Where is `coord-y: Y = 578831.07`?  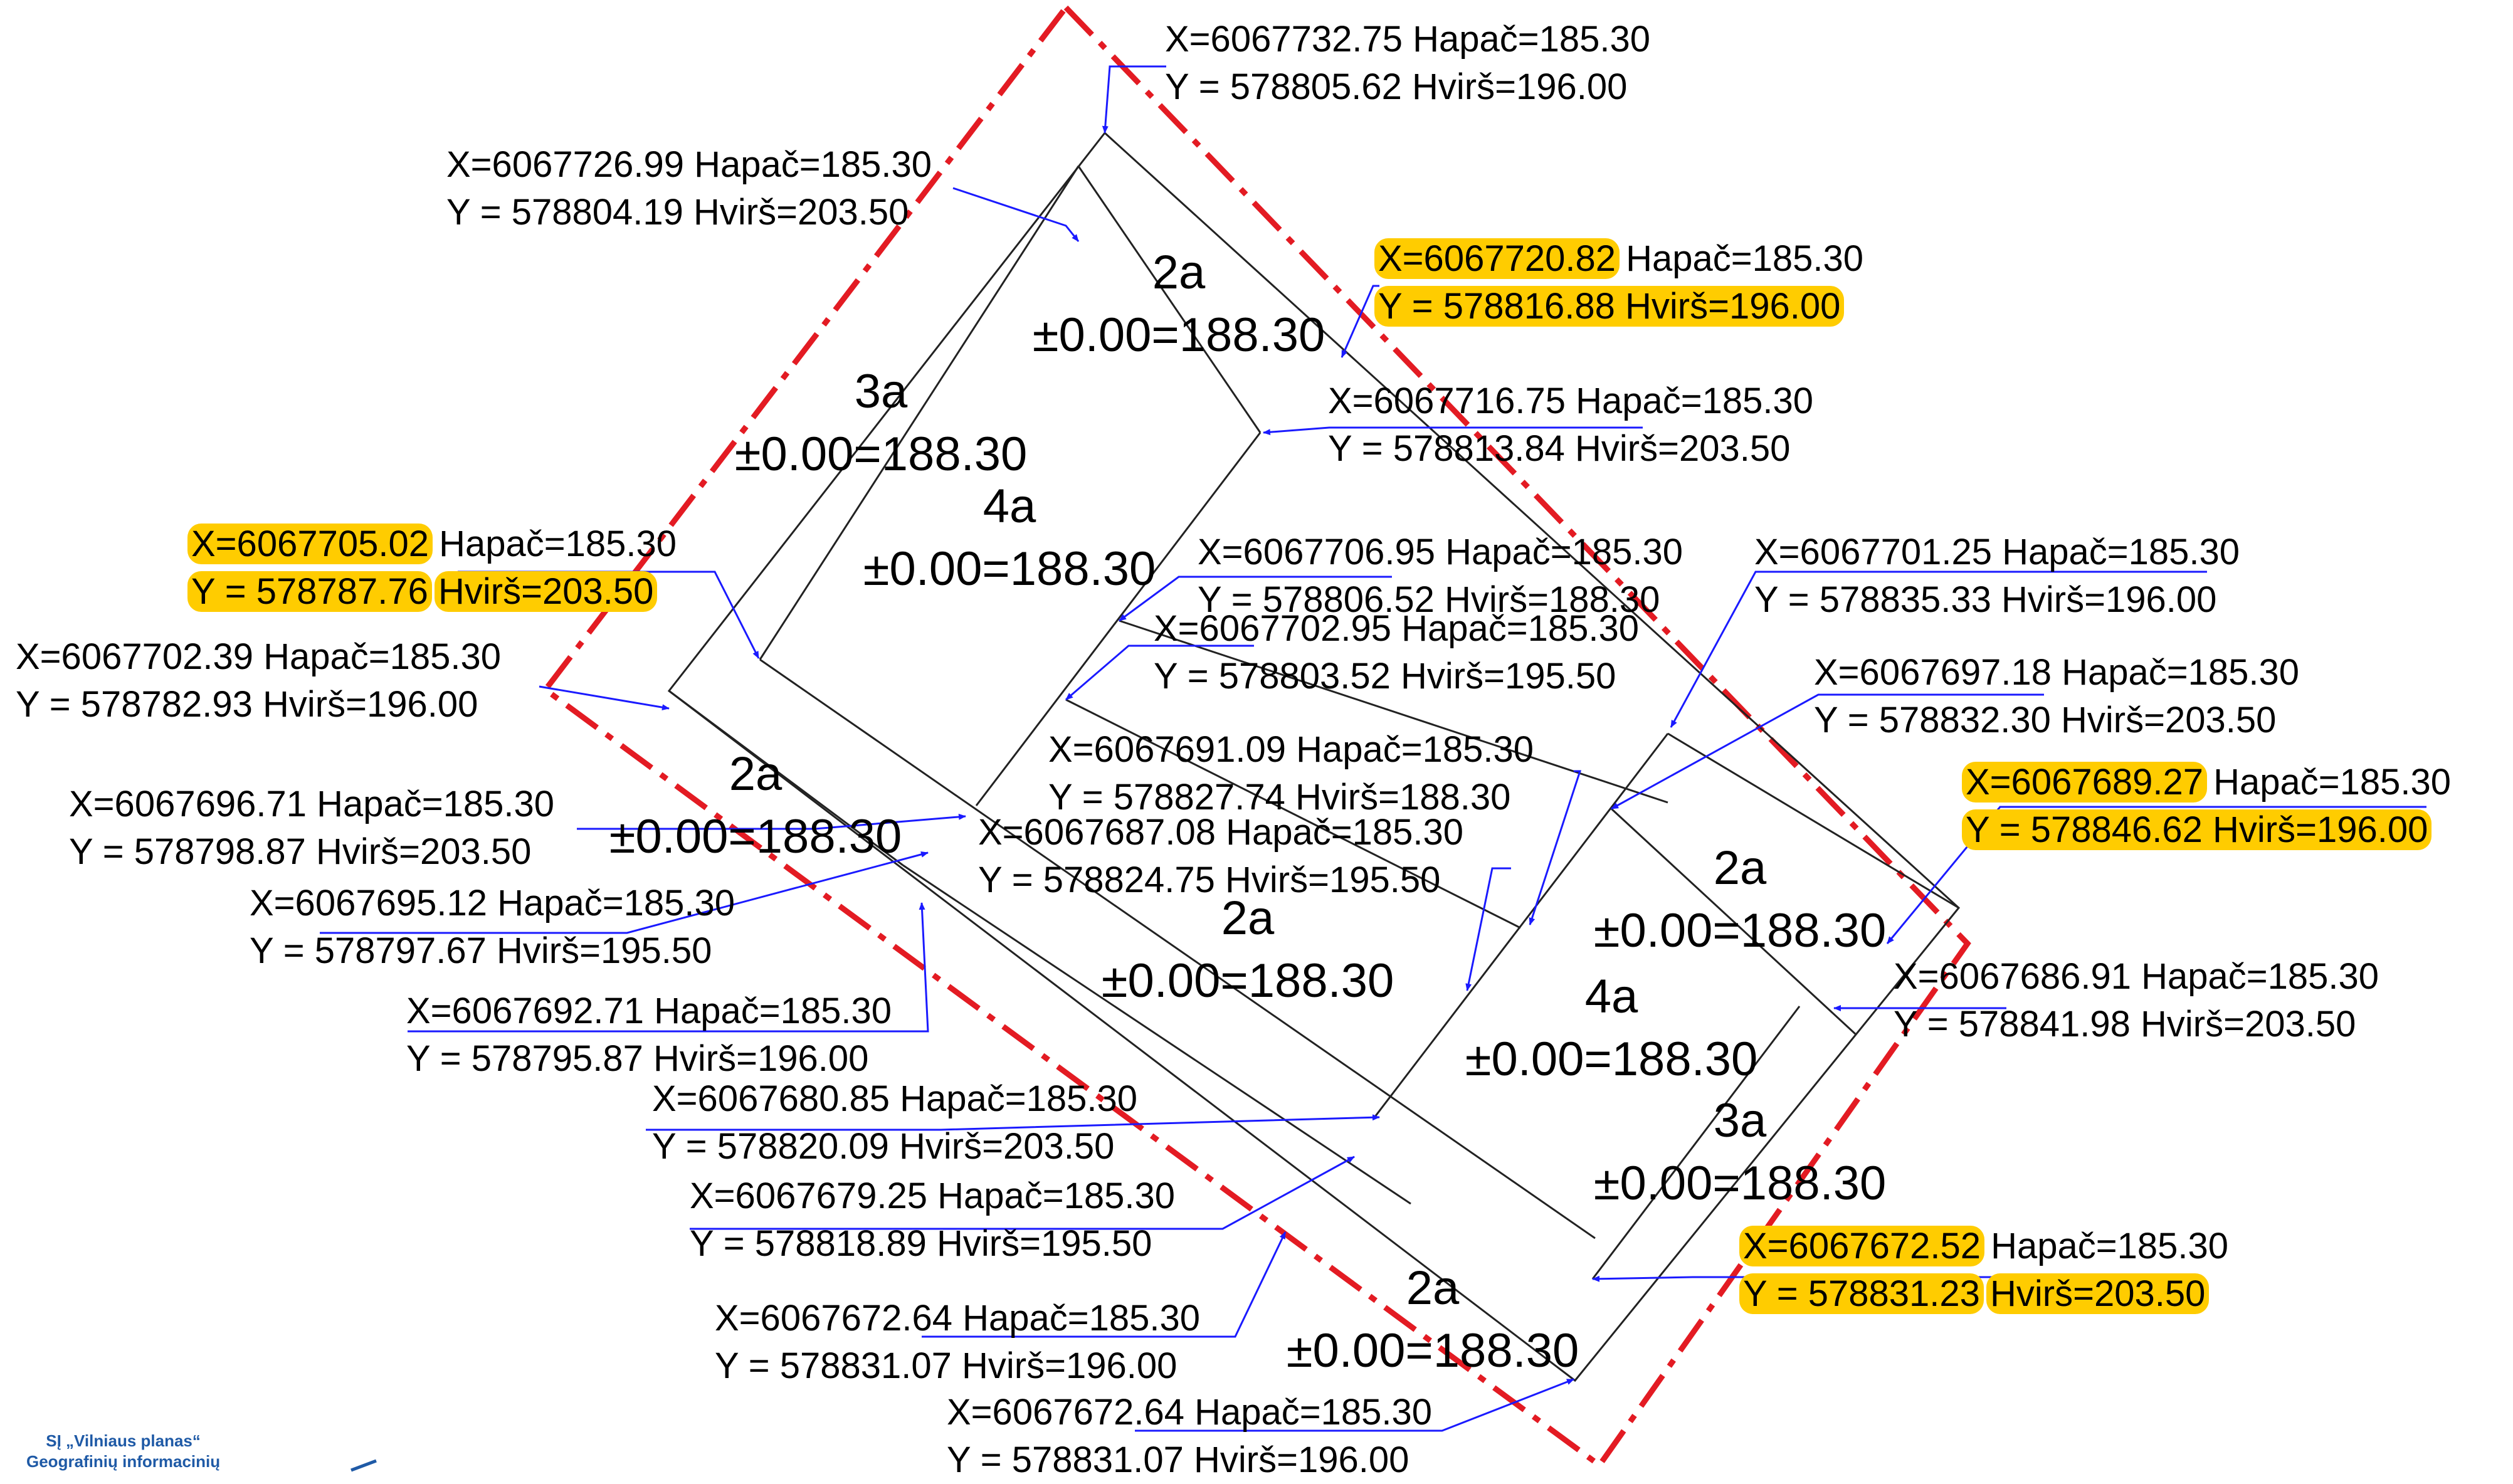 coord-y: Y = 578831.07 is located at coordinates (1065, 1459).